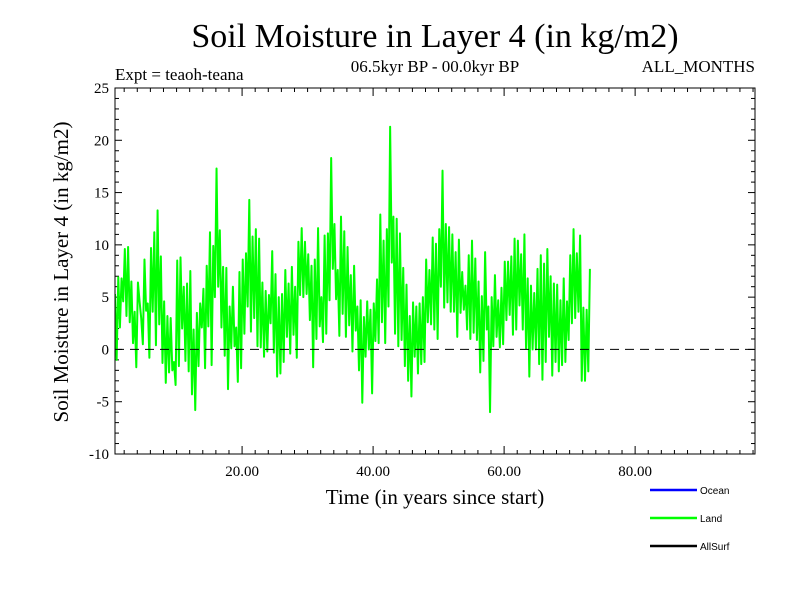 This screenshot has width=800, height=600. I want to click on months-label: ALL_MONTHS, so click(698, 66).